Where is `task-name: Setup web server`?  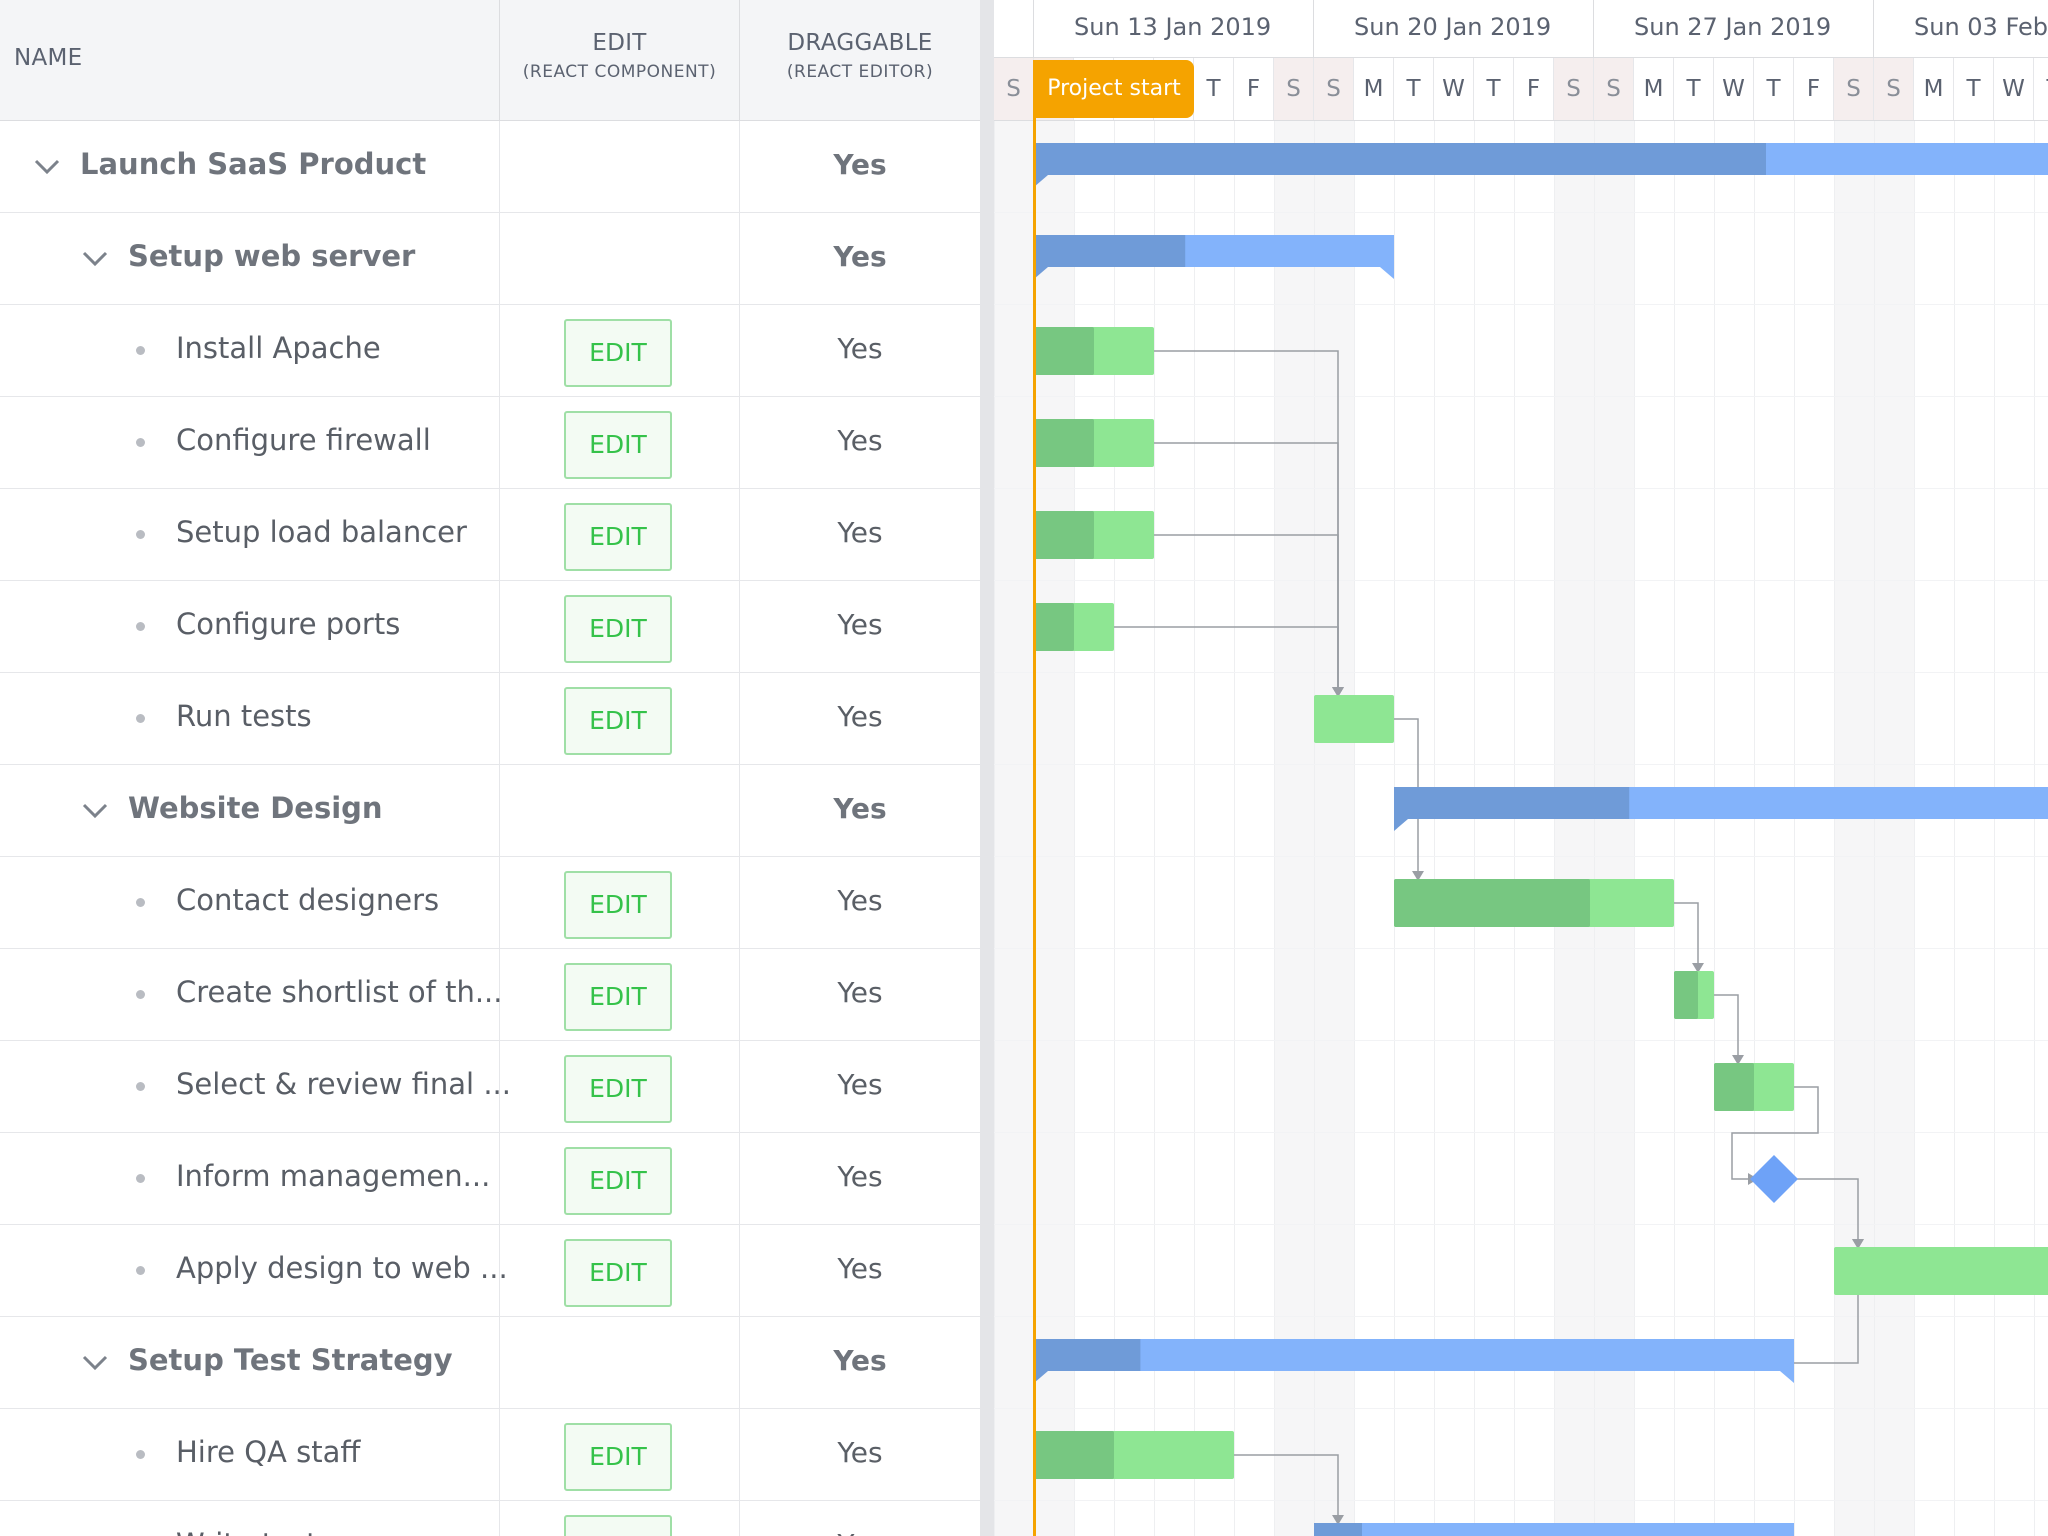
task-name: Setup web server is located at coordinates (272, 256).